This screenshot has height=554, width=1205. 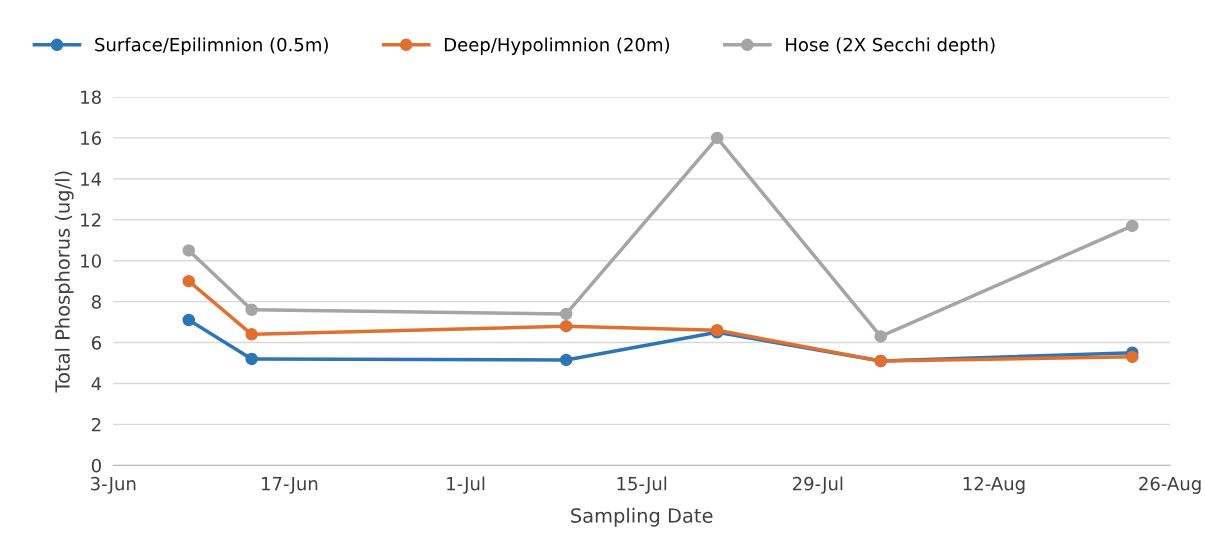 I want to click on y-tick-label: 12, so click(x=91, y=220).